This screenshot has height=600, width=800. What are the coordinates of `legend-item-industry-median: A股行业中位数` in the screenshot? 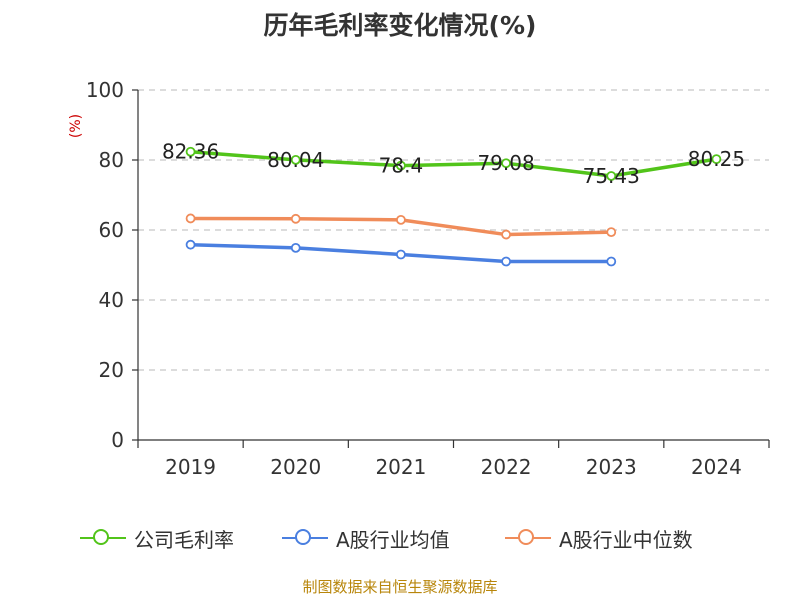 It's located at (599, 538).